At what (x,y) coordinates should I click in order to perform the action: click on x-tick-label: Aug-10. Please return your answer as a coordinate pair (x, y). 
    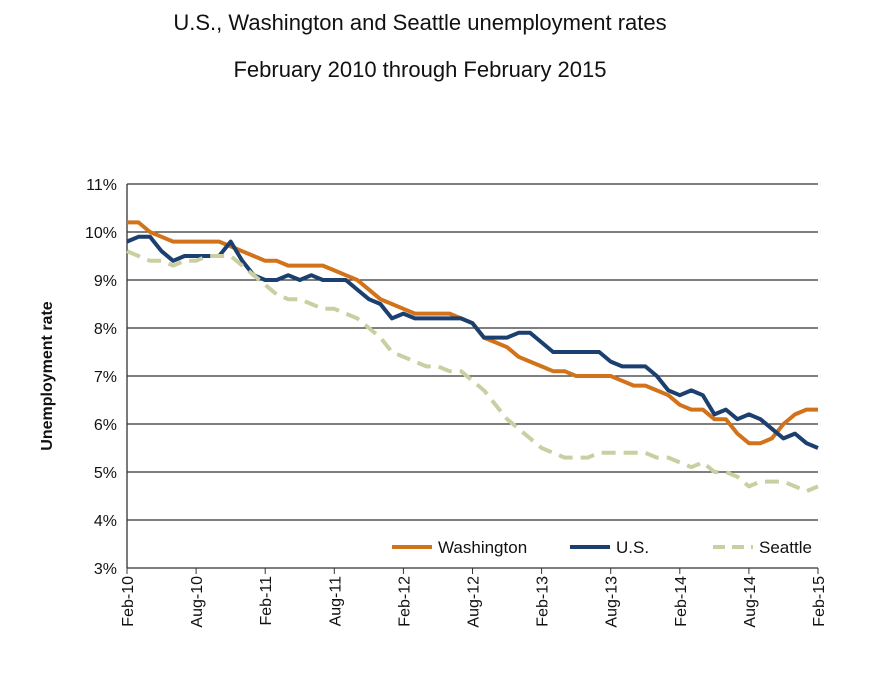
    Looking at the image, I should click on (197, 602).